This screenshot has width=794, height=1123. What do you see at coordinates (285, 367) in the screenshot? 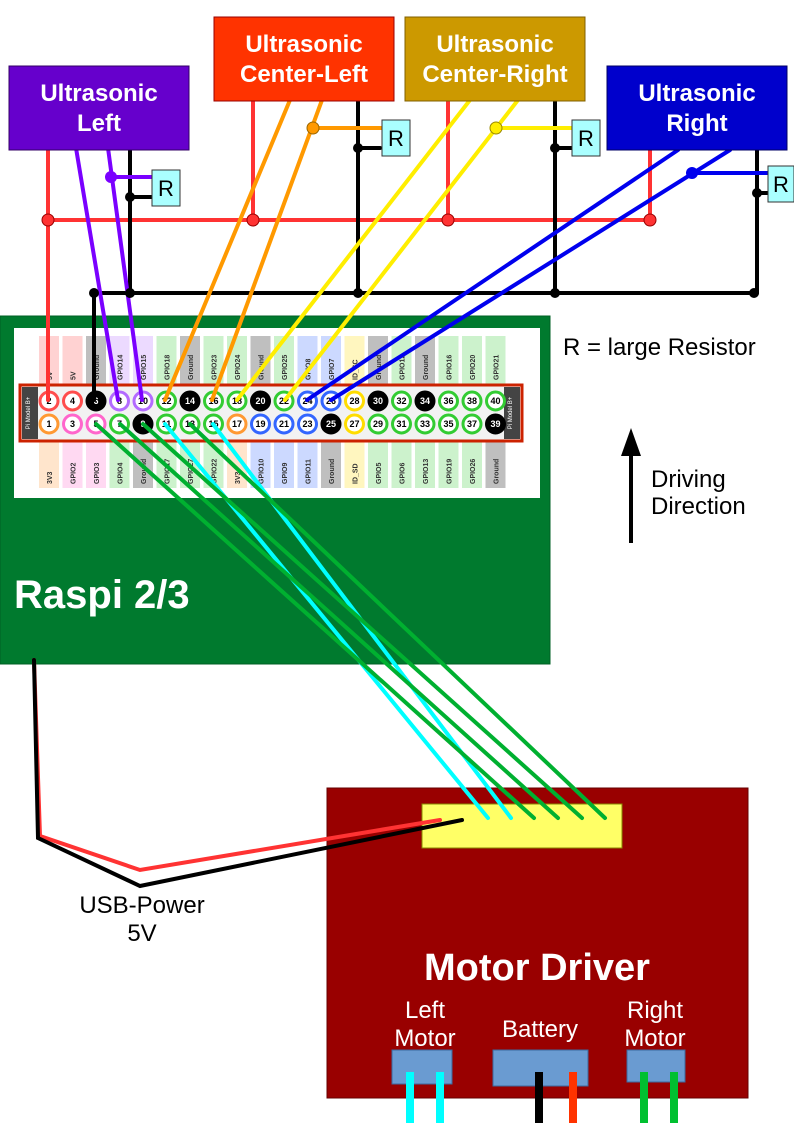
I see `gpio-top-label: GPIO25` at bounding box center [285, 367].